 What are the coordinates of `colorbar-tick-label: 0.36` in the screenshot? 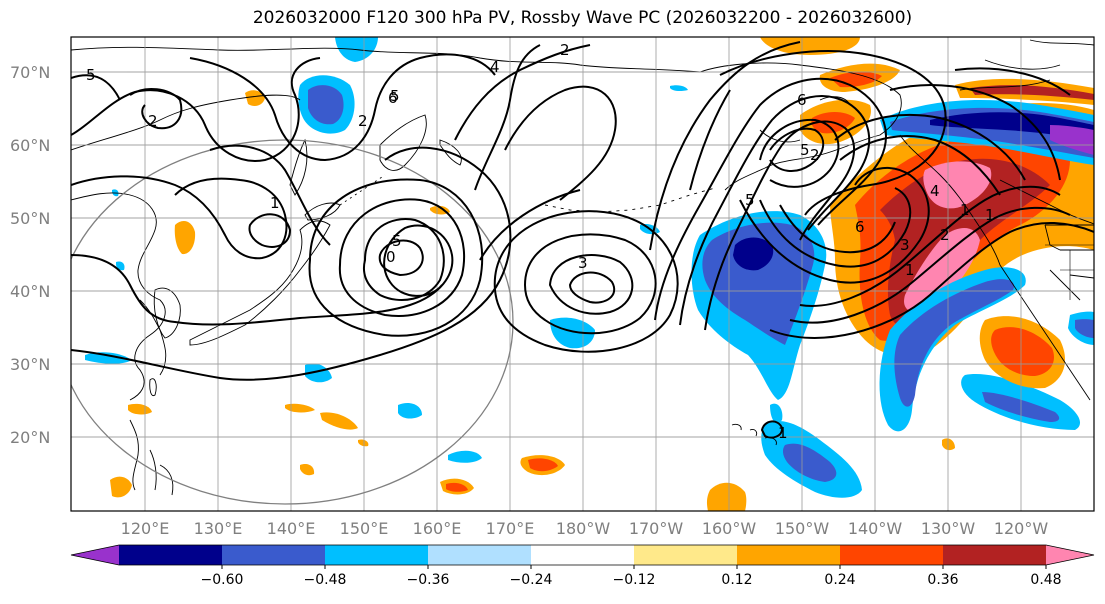 It's located at (942, 580).